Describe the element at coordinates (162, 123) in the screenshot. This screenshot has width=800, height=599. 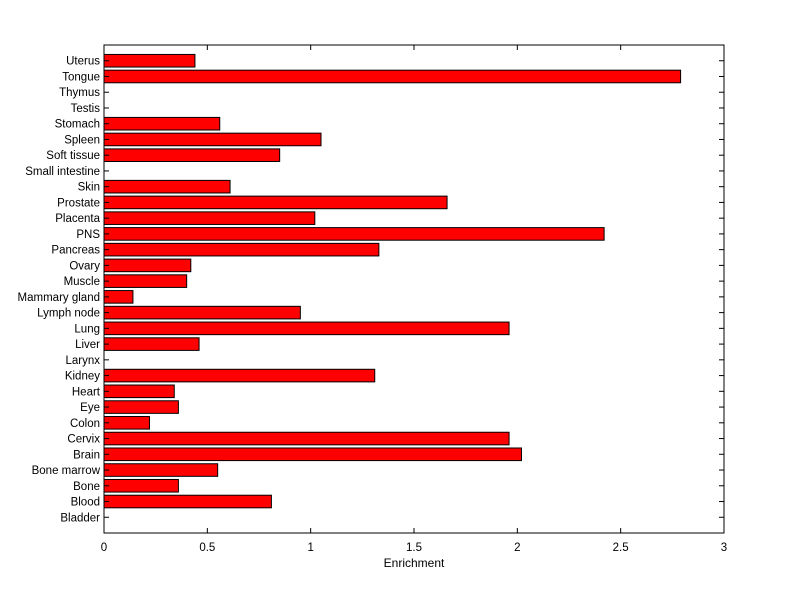
I see `bar-stomach` at that location.